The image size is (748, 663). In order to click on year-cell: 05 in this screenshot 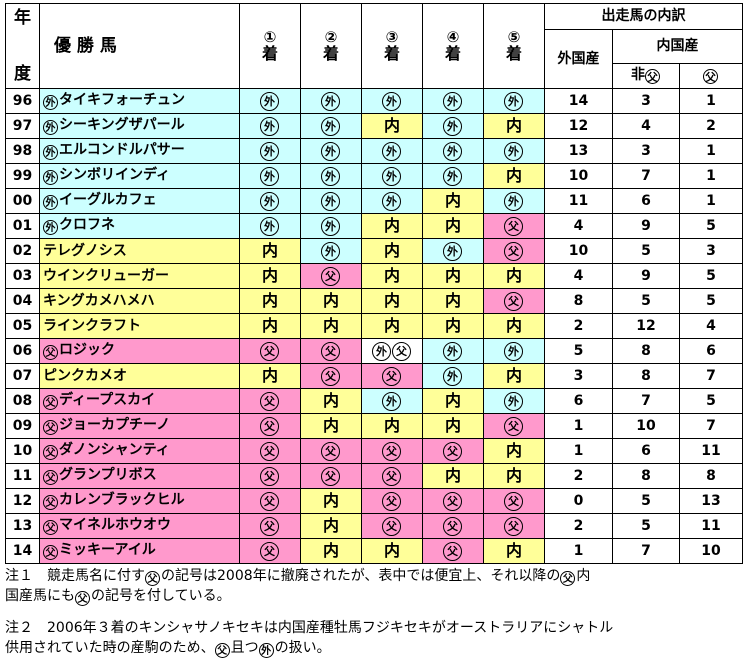, I will do `click(22, 326)`.